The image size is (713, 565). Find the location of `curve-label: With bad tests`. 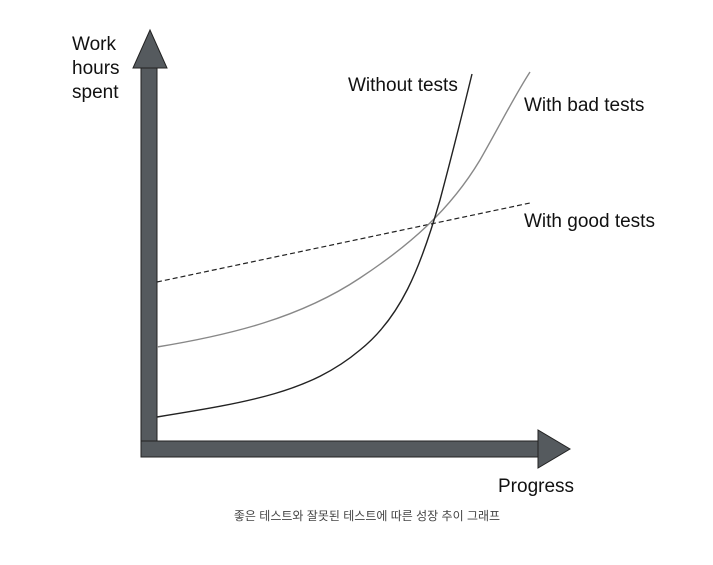

curve-label: With bad tests is located at coordinates (584, 105).